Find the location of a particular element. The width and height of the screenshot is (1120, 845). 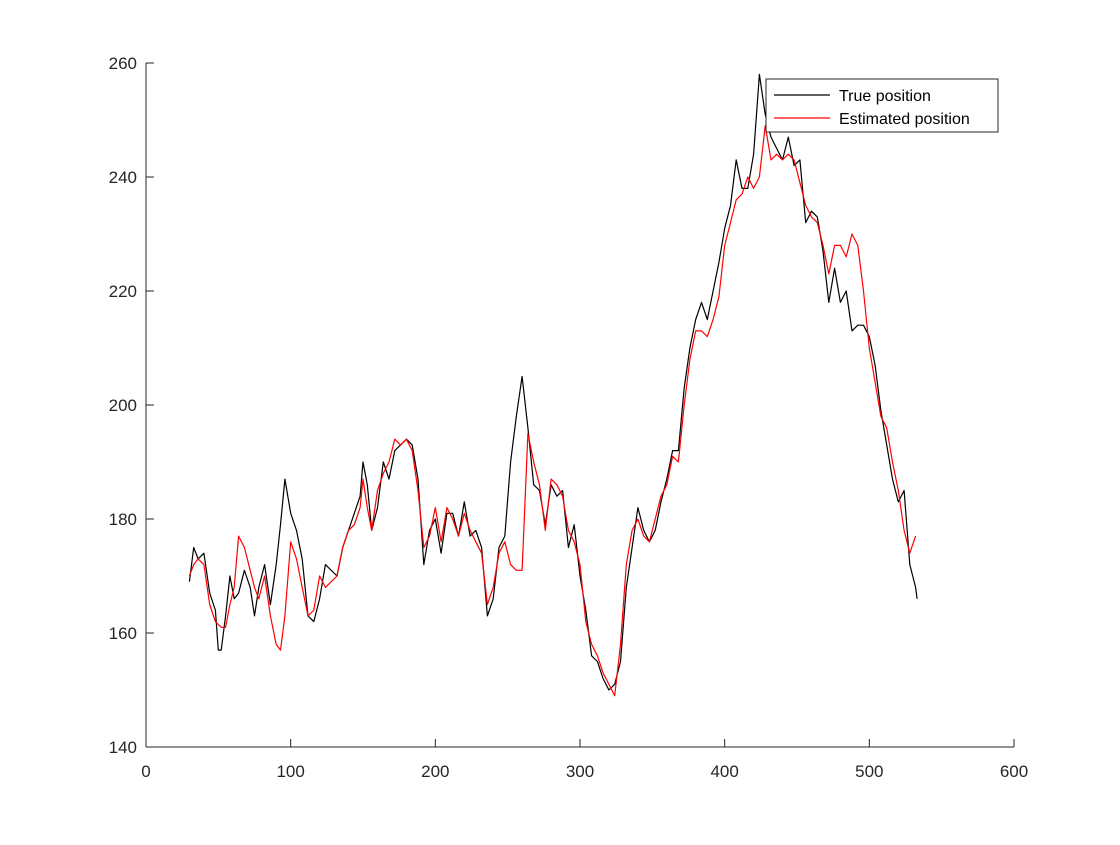

legend-label-estimated-position: Estimated position is located at coordinates (904, 119).